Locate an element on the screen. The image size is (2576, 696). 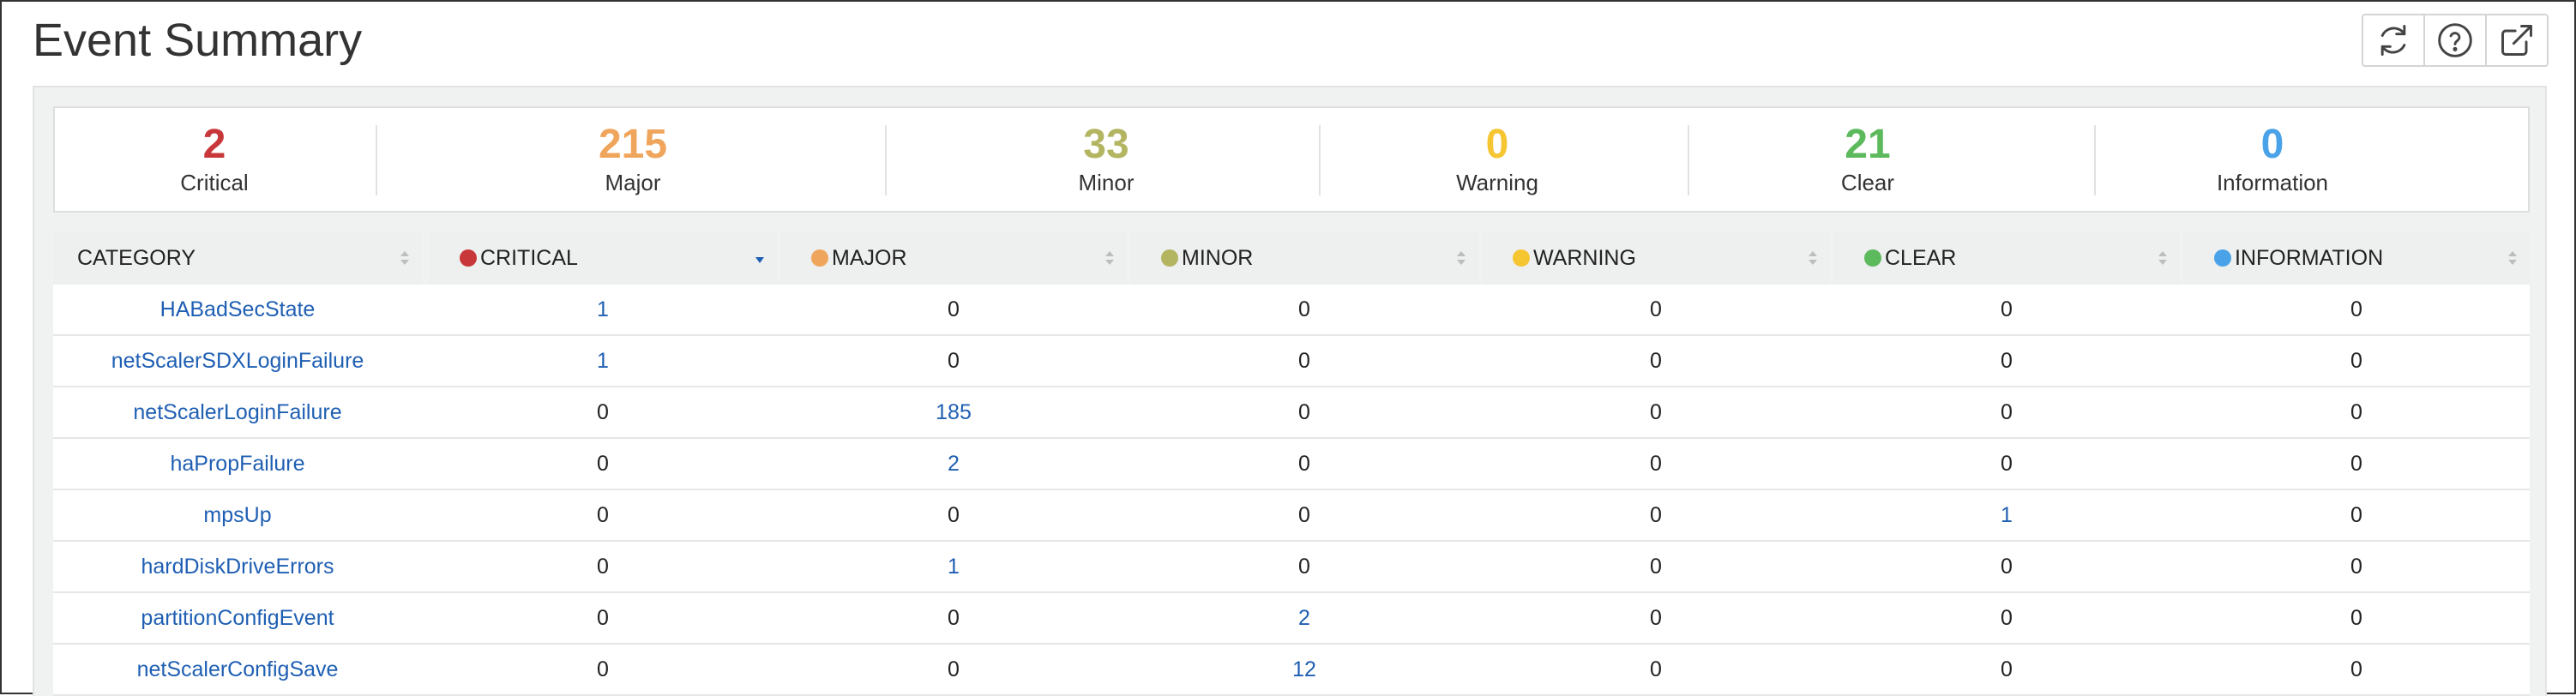
summary-minor-label: Minor is located at coordinates (1106, 182).